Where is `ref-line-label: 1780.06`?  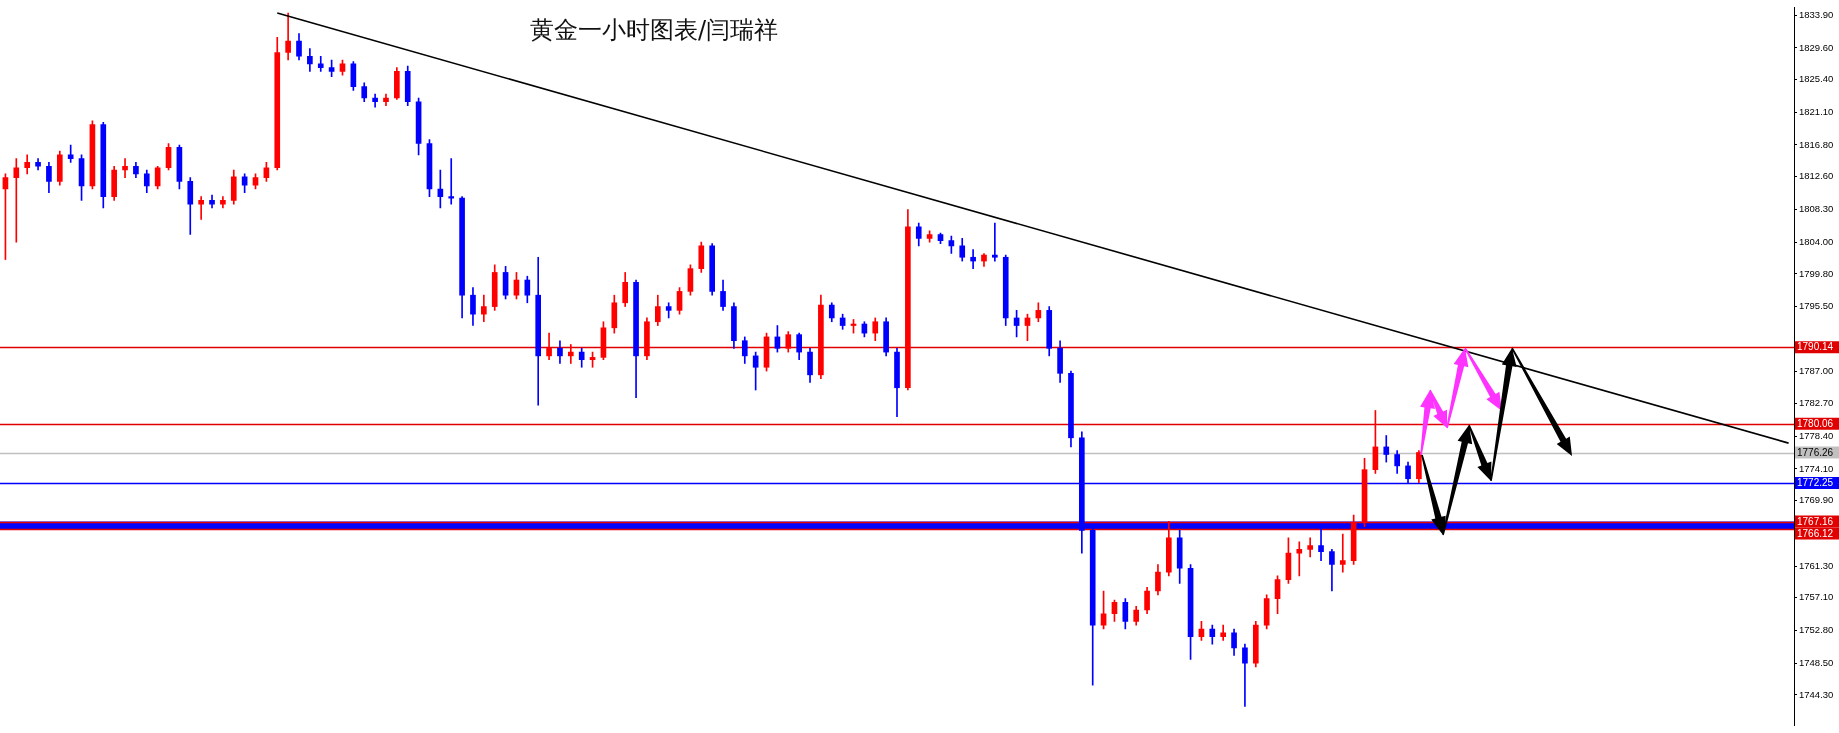
ref-line-label: 1780.06 is located at coordinates (1815, 423).